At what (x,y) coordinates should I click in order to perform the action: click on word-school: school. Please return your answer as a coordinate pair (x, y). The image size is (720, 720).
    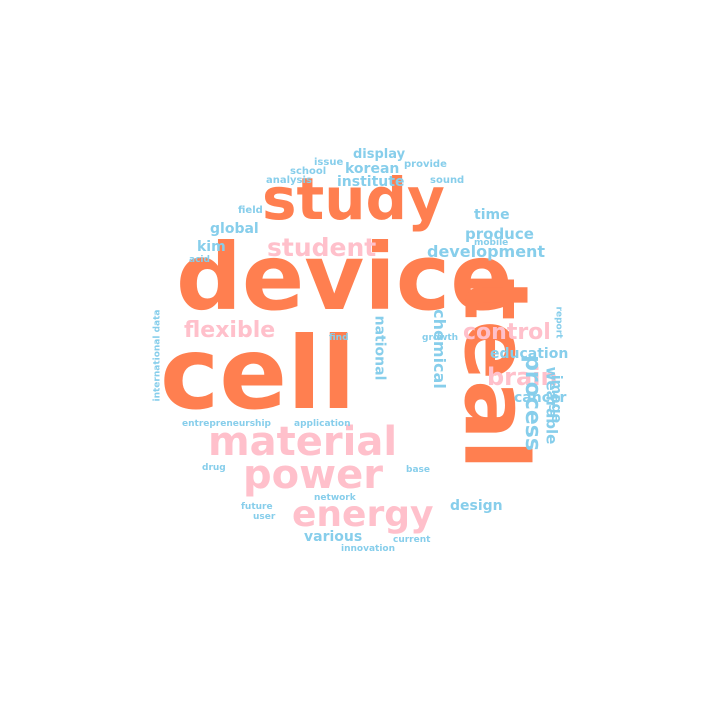
    Looking at the image, I should click on (308, 171).